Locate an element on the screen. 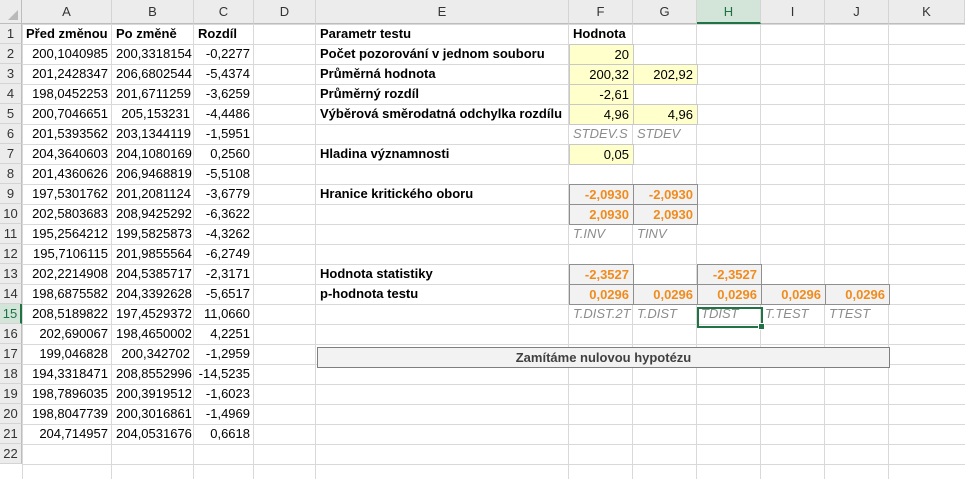 The width and height of the screenshot is (965, 479). n-input: 20 is located at coordinates (601, 54).